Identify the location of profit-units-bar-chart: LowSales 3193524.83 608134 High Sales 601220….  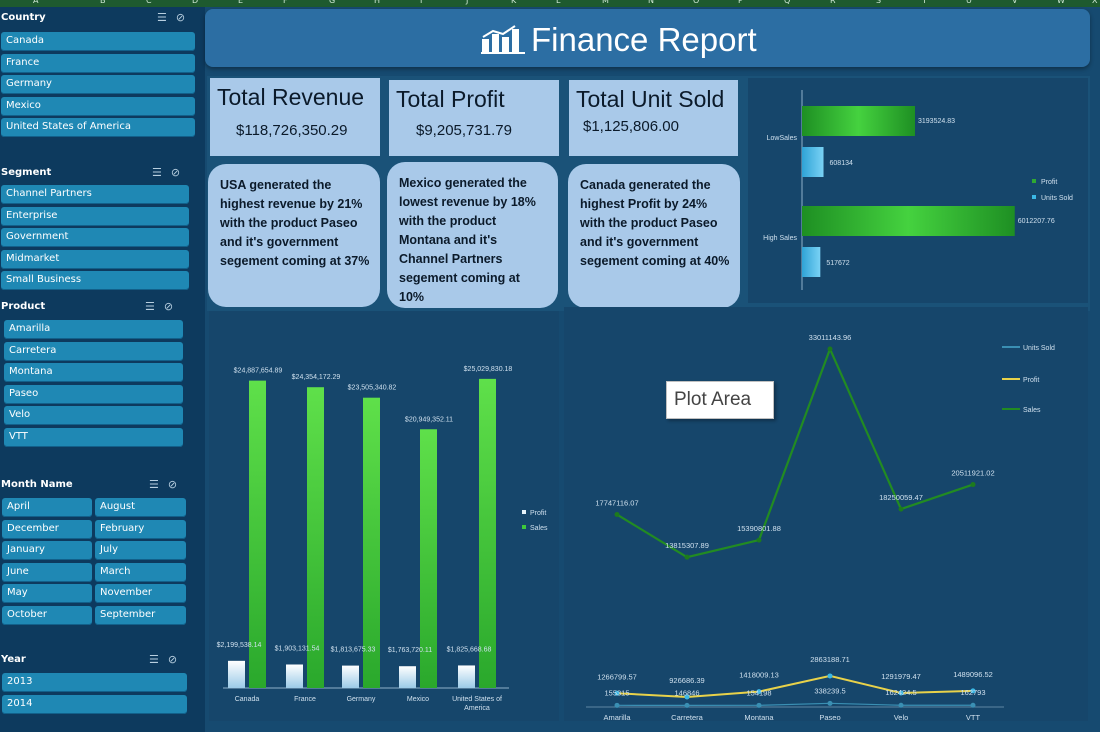
(918, 190).